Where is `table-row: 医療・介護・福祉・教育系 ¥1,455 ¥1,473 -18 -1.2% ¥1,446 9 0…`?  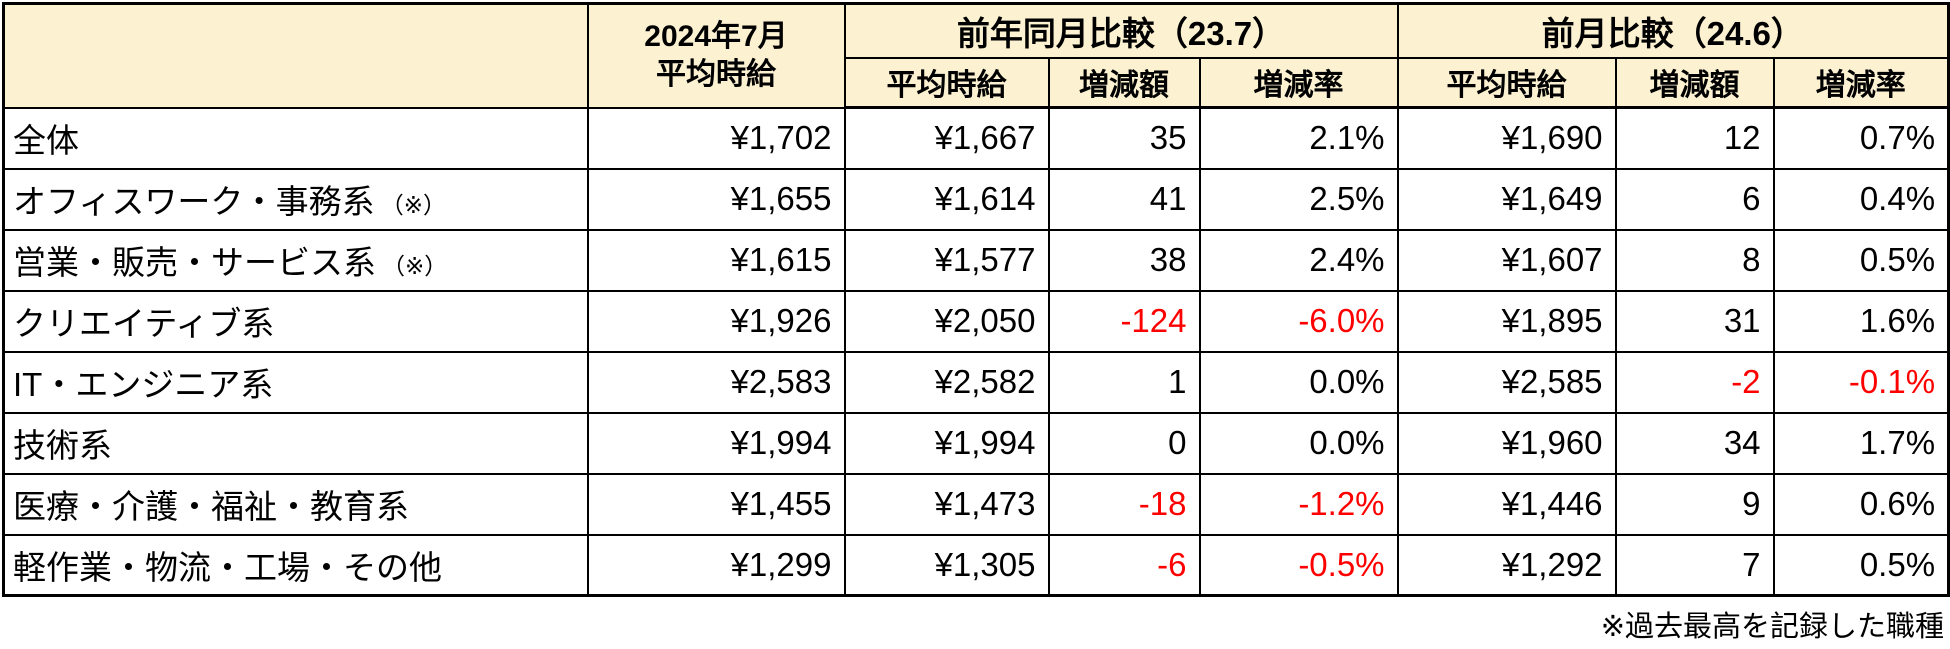 table-row: 医療・介護・福祉・教育系 ¥1,455 ¥1,473 -18 -1.2% ¥1,446 9 0… is located at coordinates (976, 504).